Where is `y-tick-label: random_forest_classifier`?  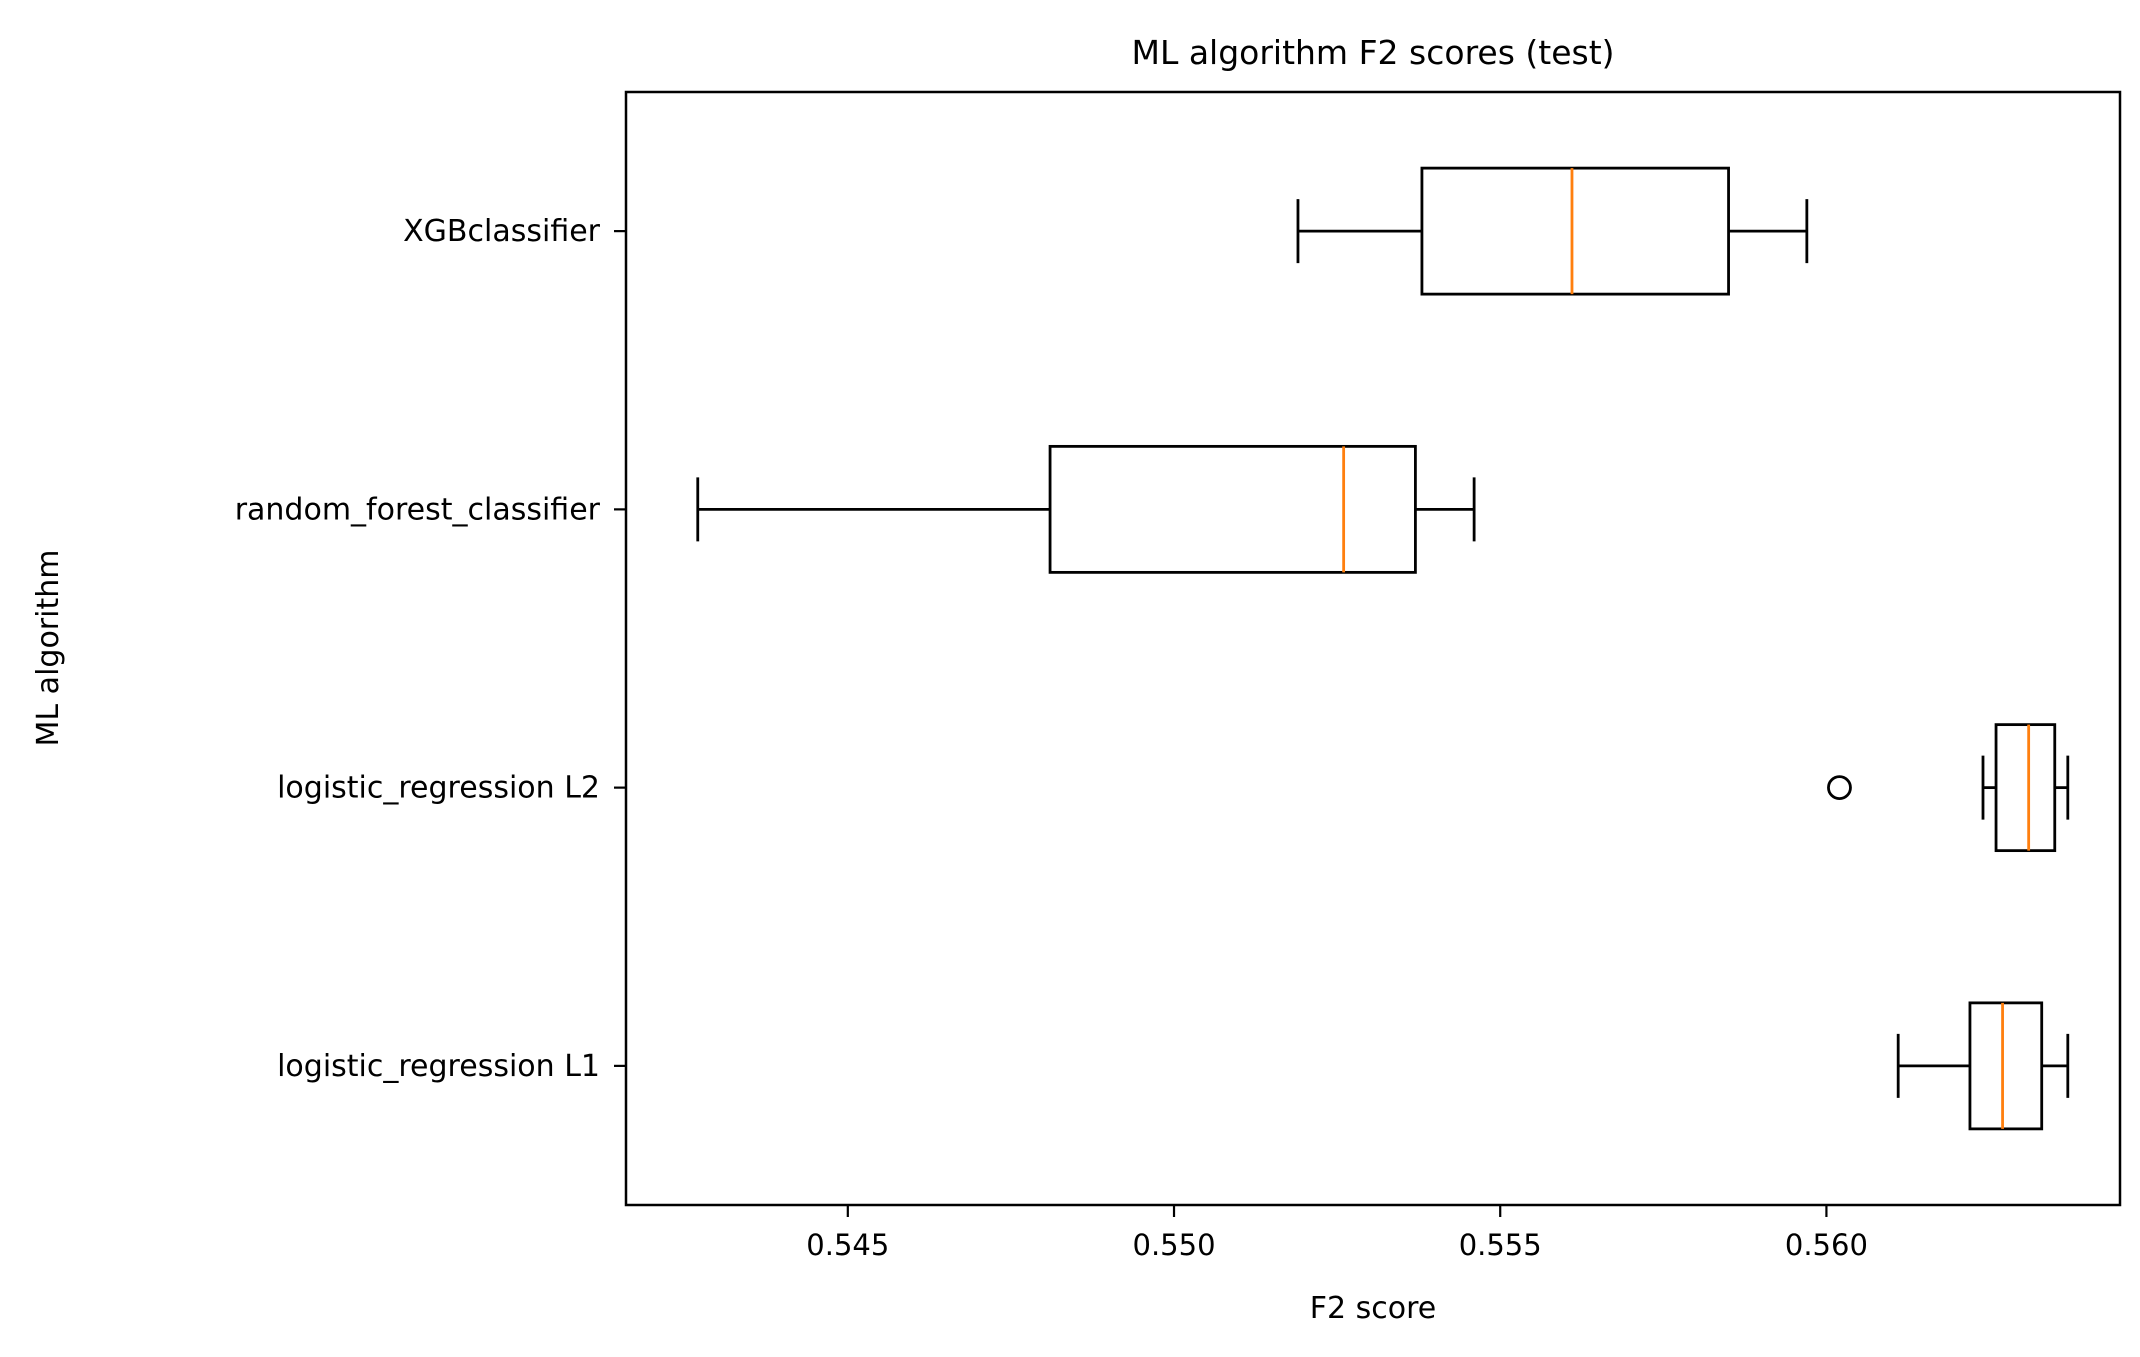 y-tick-label: random_forest_classifier is located at coordinates (418, 509).